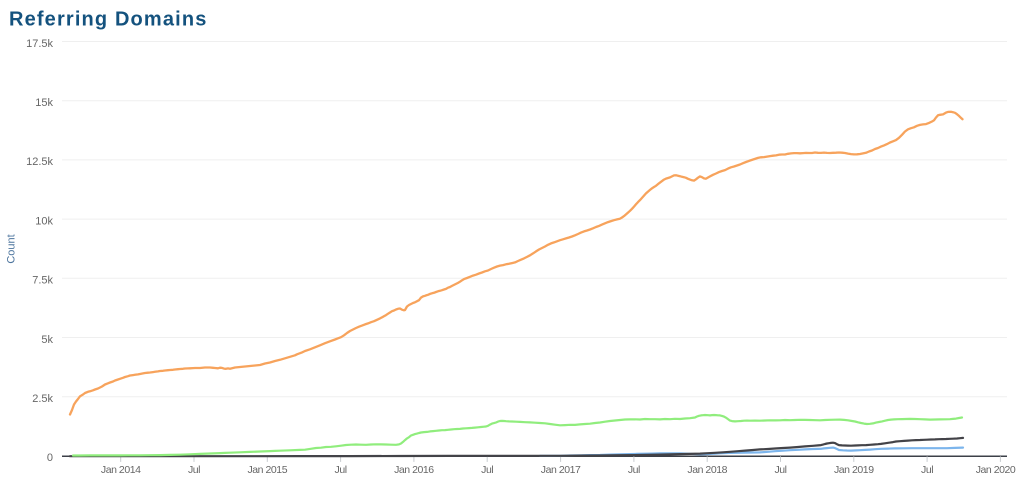 The image size is (1024, 496). I want to click on svg-text: Jan 2015, so click(267, 470).